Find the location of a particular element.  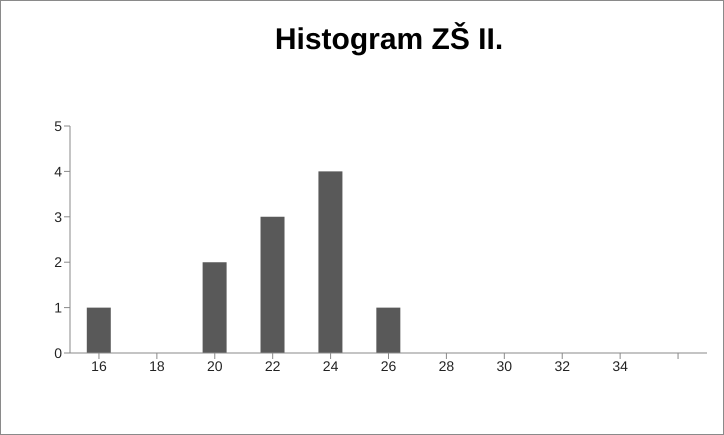

y-tick-label: 4 is located at coordinates (58, 171).